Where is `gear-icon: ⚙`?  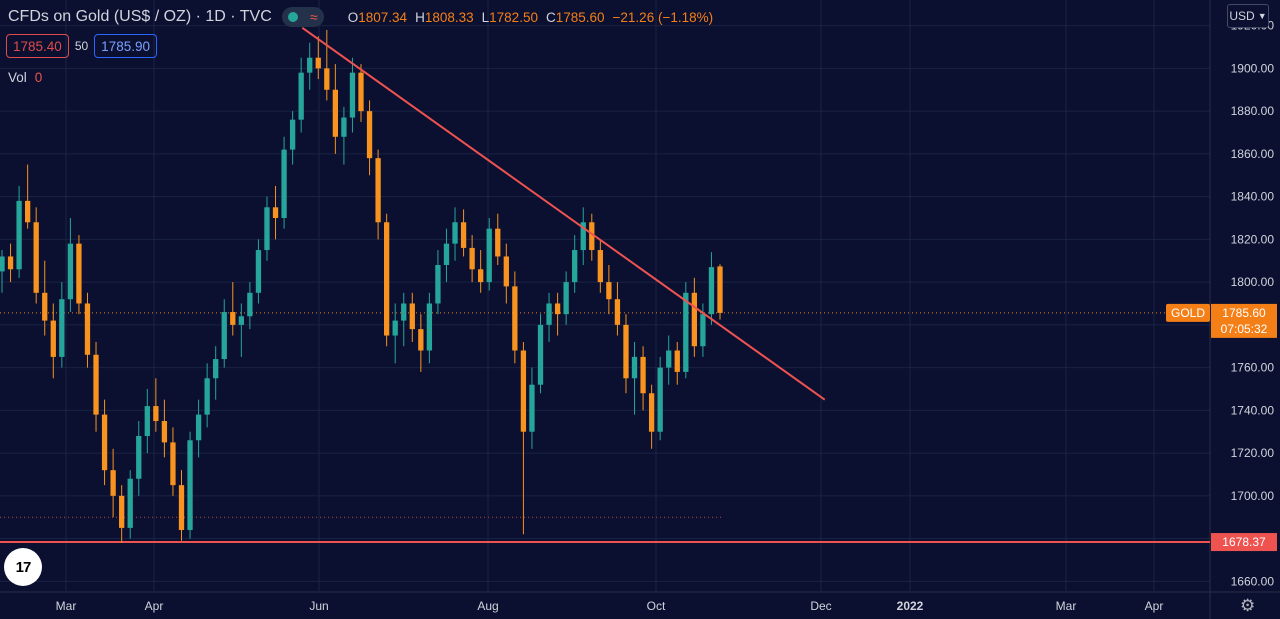 gear-icon: ⚙ is located at coordinates (1248, 605).